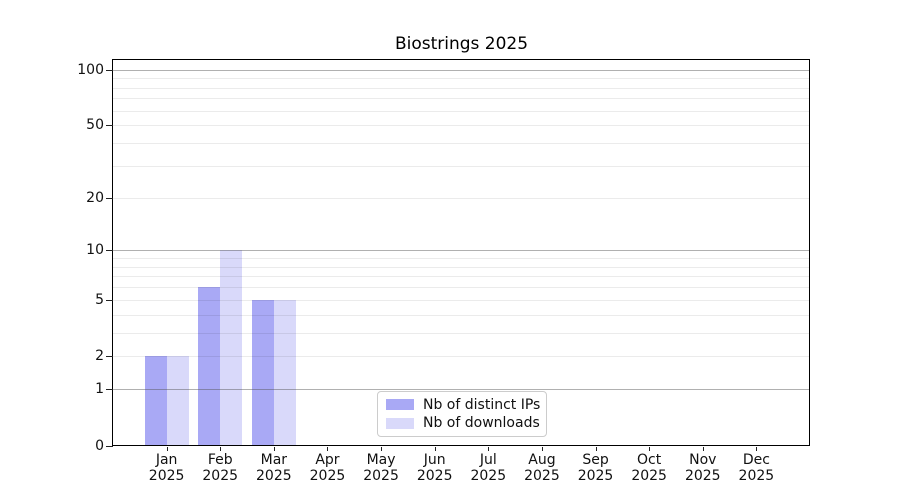 The image size is (900, 500). What do you see at coordinates (434, 460) in the screenshot?
I see `x-tick-month: Jun` at bounding box center [434, 460].